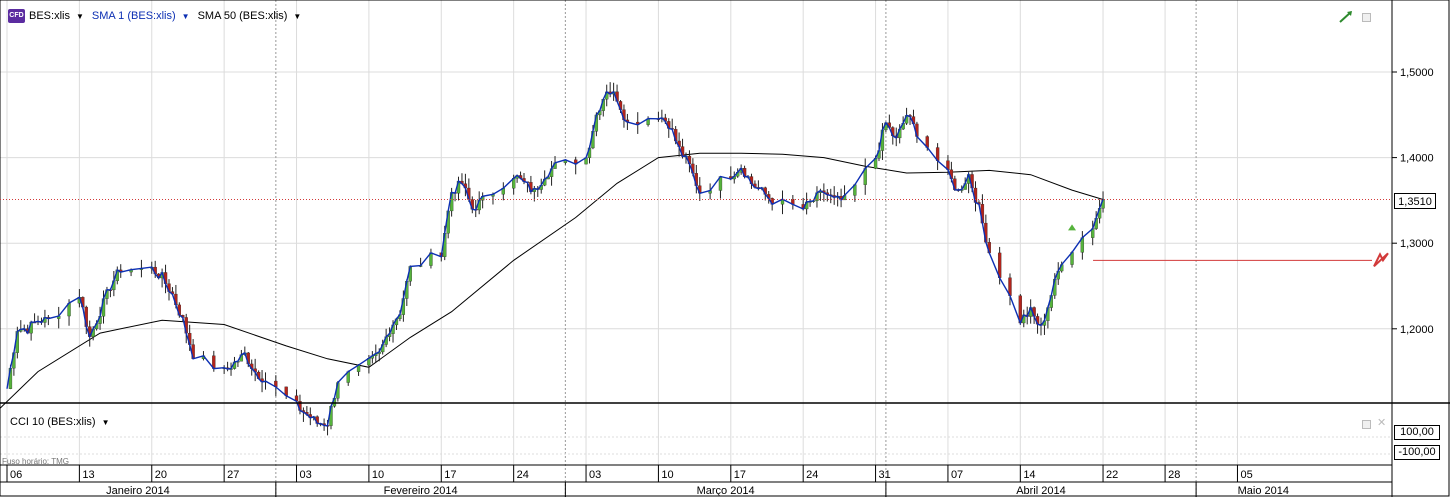  I want to click on y-axis: 1,2000 1,3000 1,4000 1,5000, so click(1413, 201).